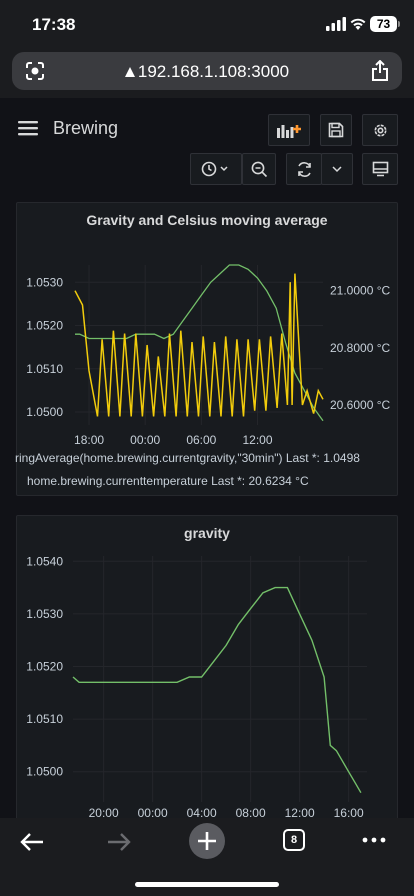  I want to click on zoom-out-icon, so click(259, 169).